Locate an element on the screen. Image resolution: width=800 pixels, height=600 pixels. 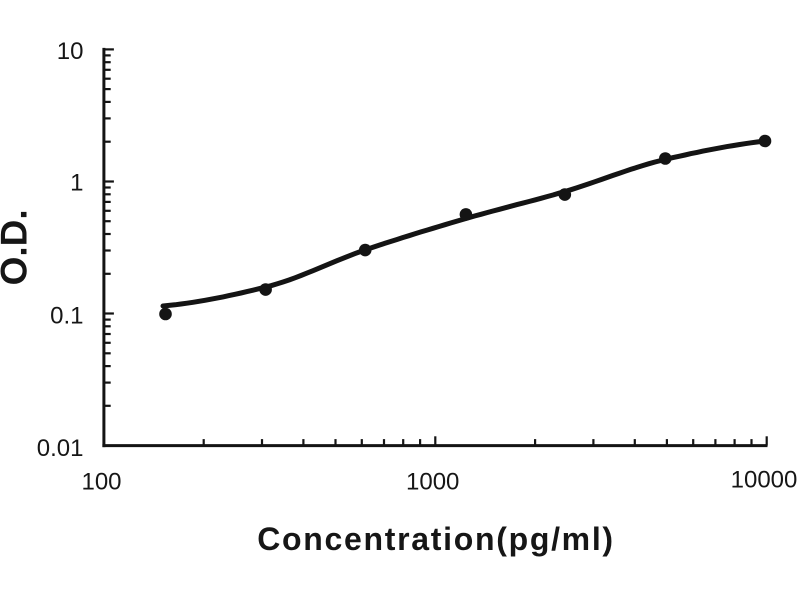
svg-text: 10000 is located at coordinates (764, 480).